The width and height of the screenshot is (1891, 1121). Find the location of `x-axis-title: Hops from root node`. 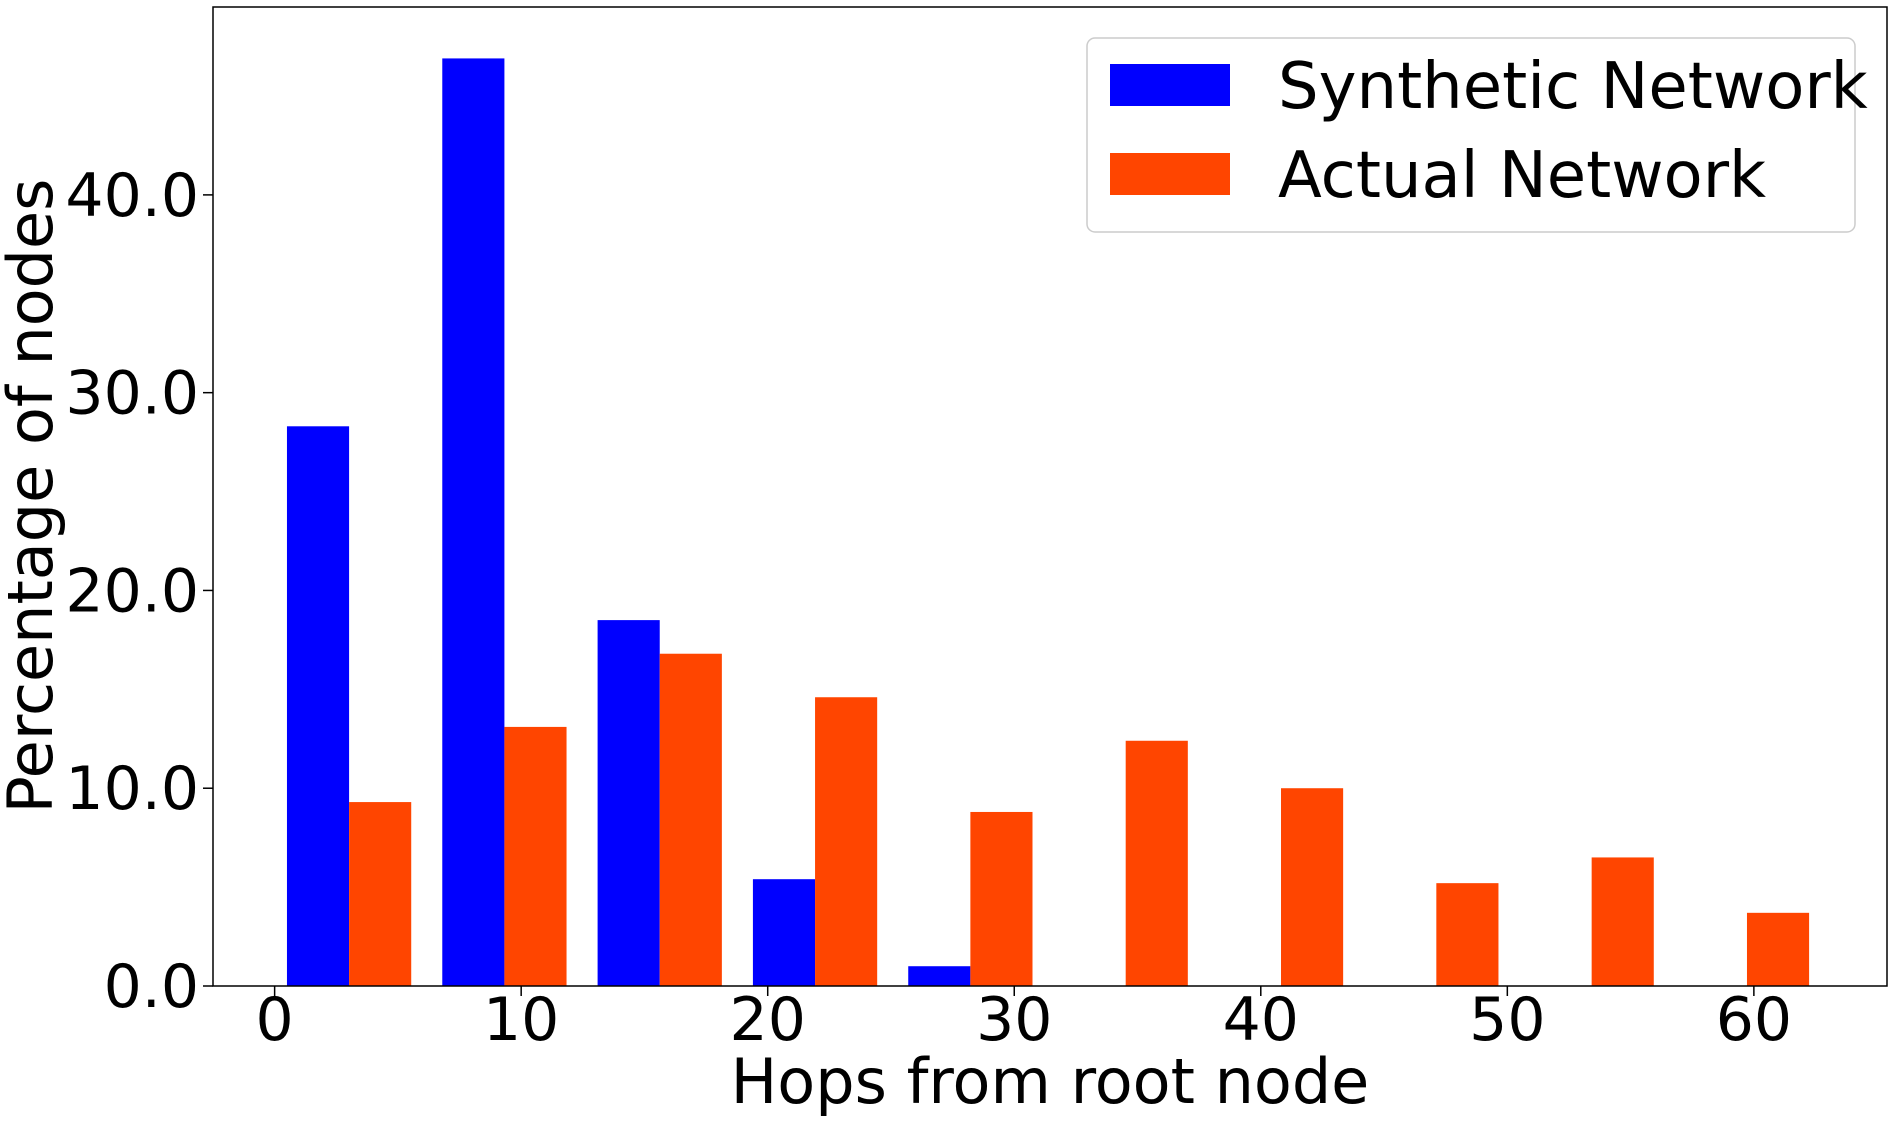

x-axis-title: Hops from root node is located at coordinates (1050, 1081).